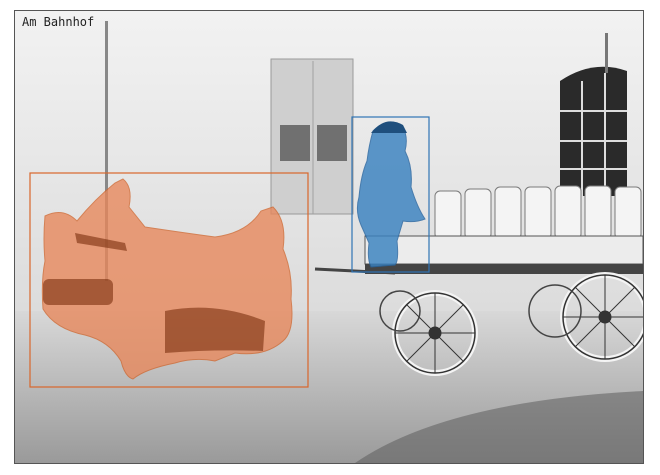  I want to click on horse-detail, so click(154, 293).